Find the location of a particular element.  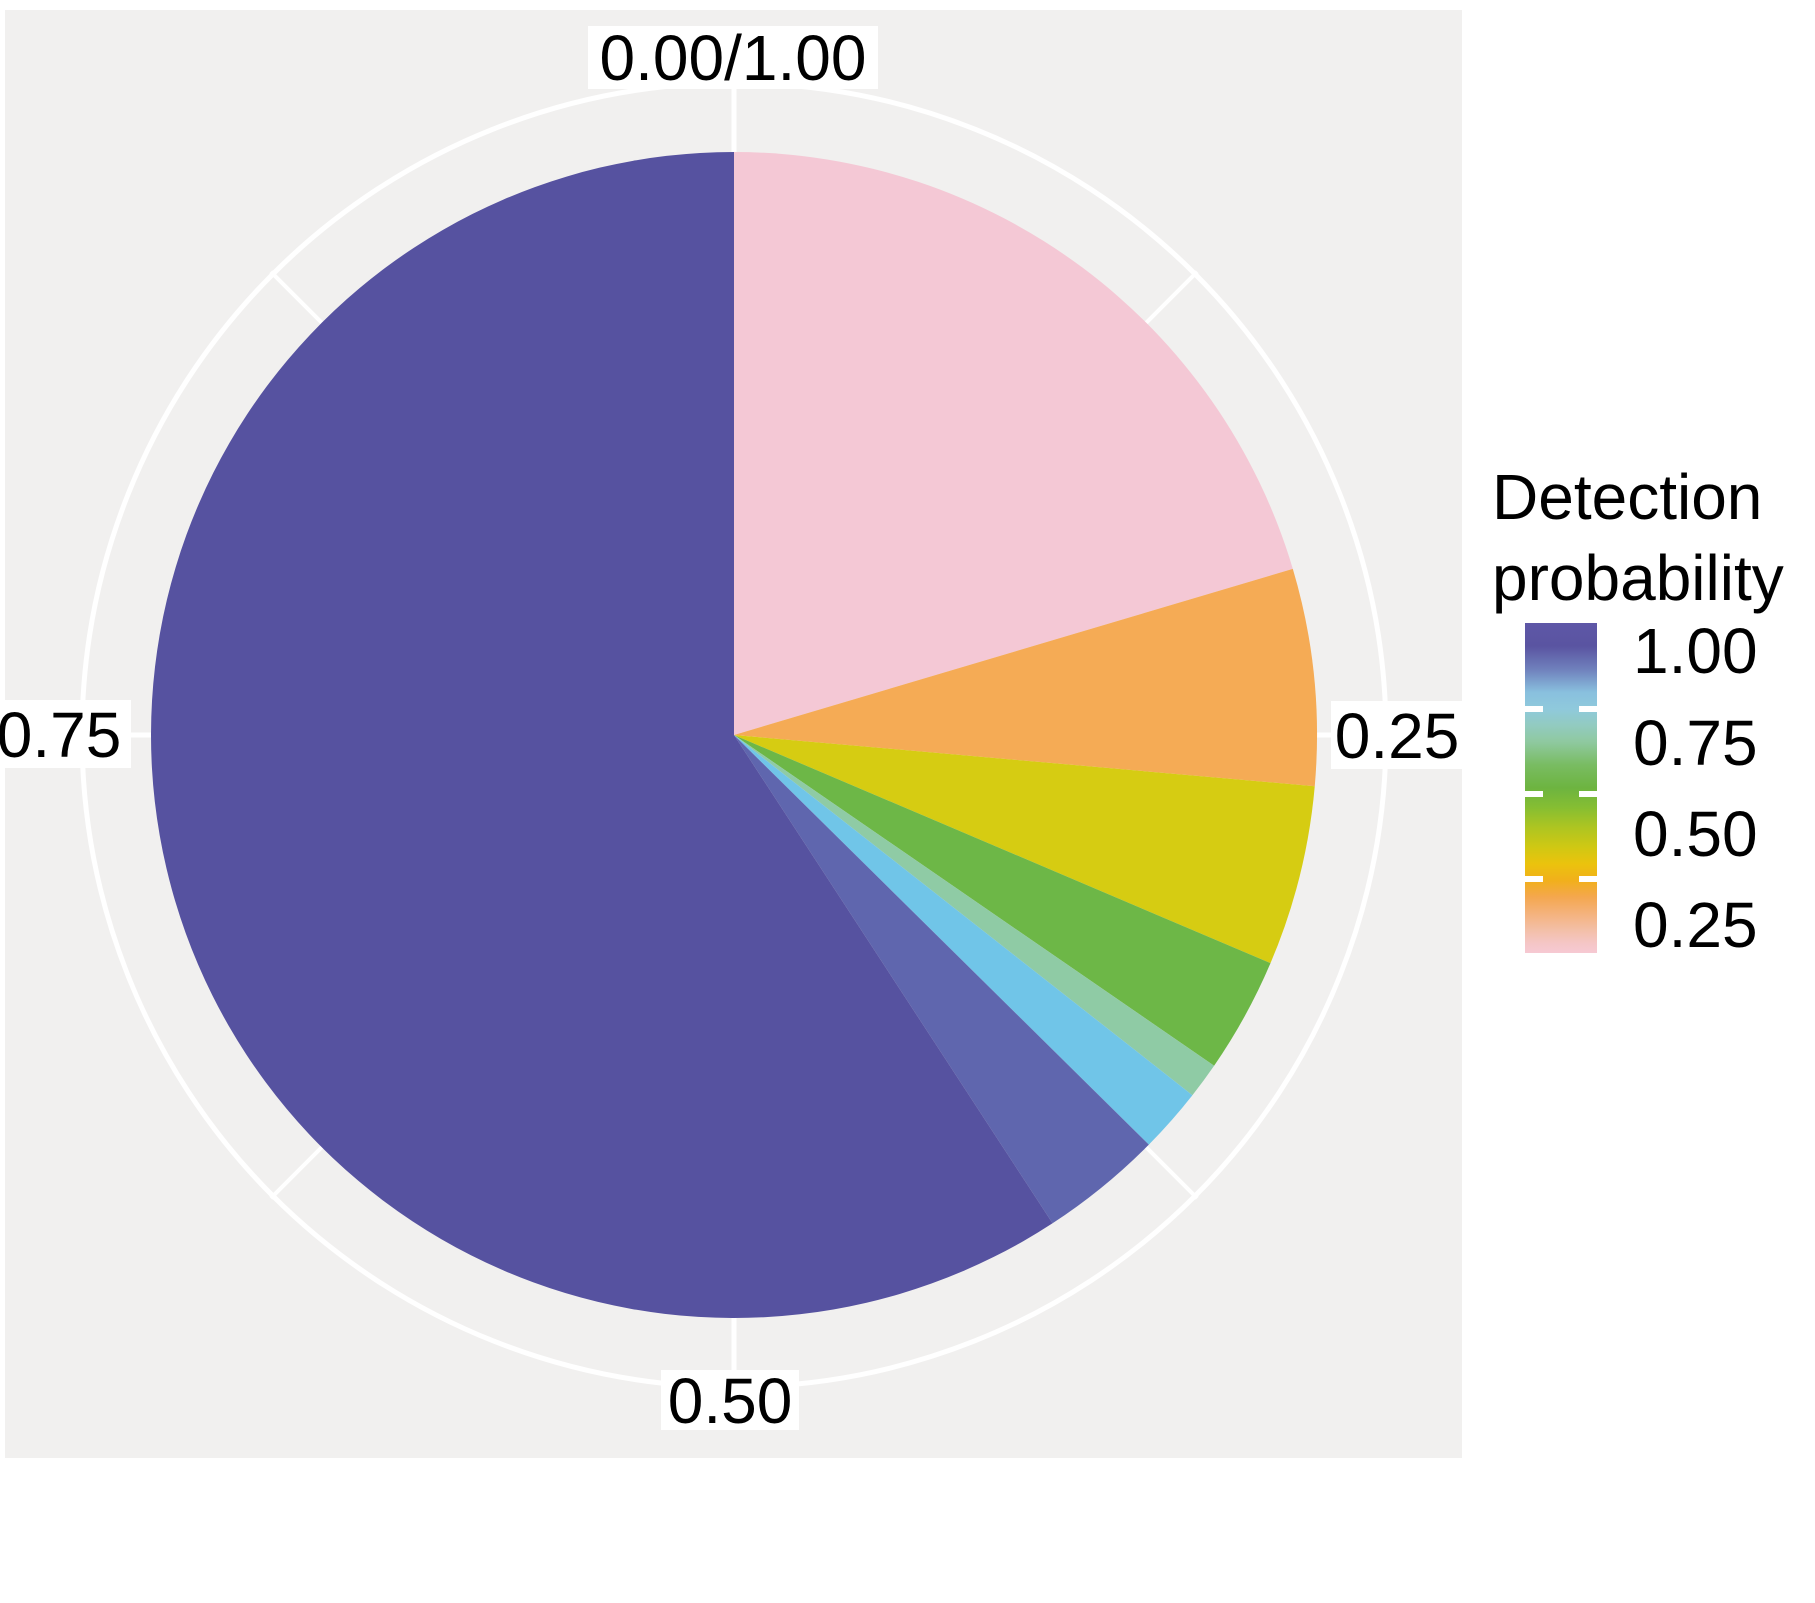

pie-slice-yellow is located at coordinates (1024, 849).